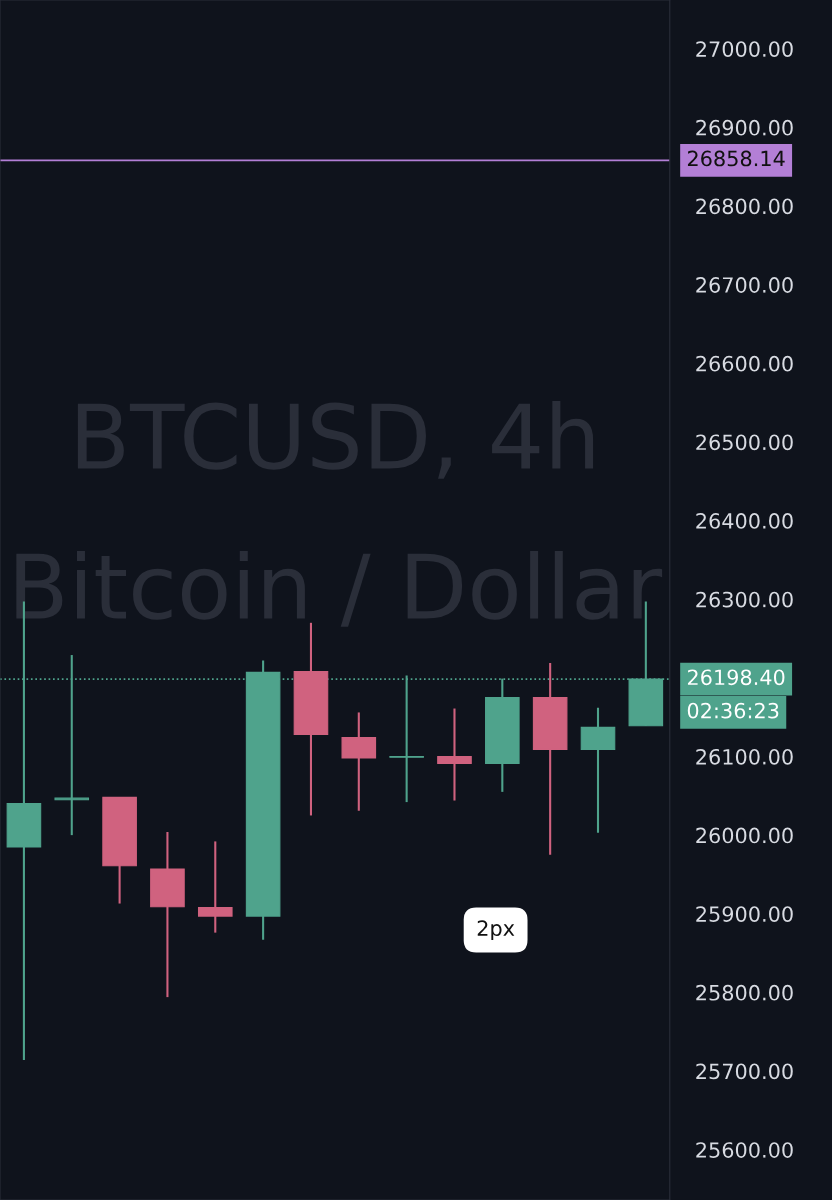 This screenshot has width=832, height=1200. Describe the element at coordinates (744, 285) in the screenshot. I see `y-tick-label: 26700.00` at that location.